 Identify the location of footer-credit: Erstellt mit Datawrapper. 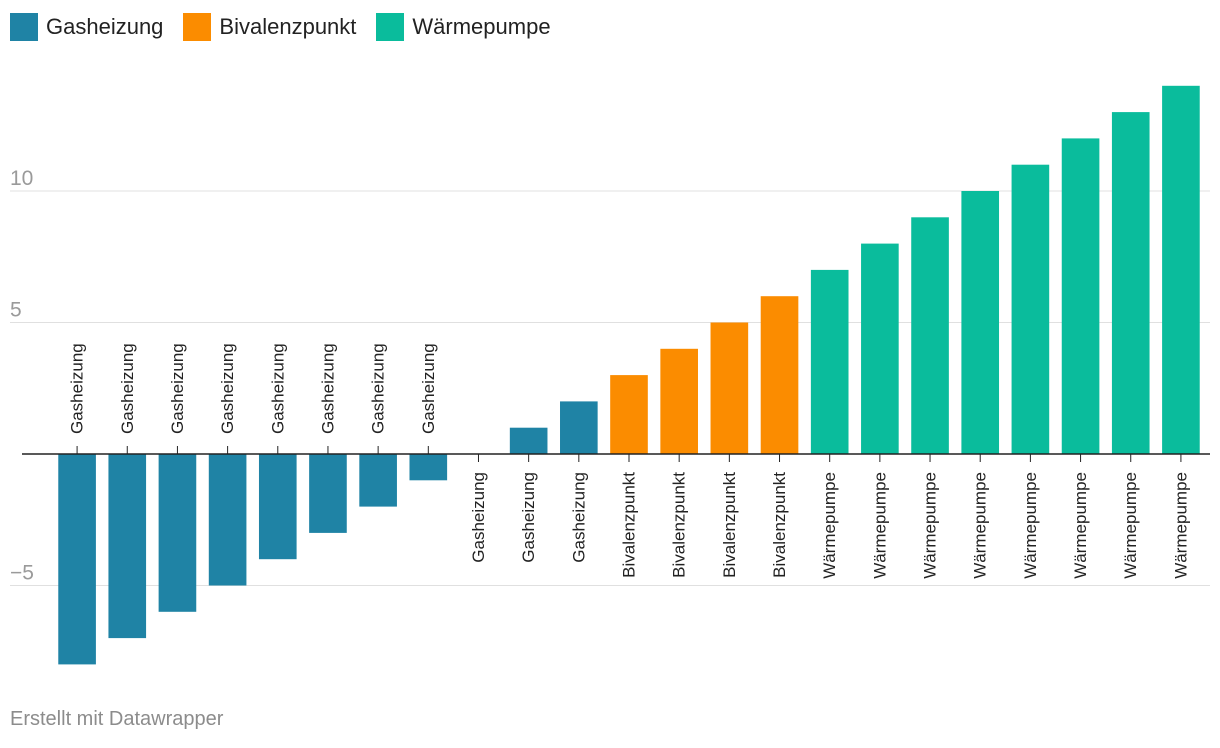
(117, 719).